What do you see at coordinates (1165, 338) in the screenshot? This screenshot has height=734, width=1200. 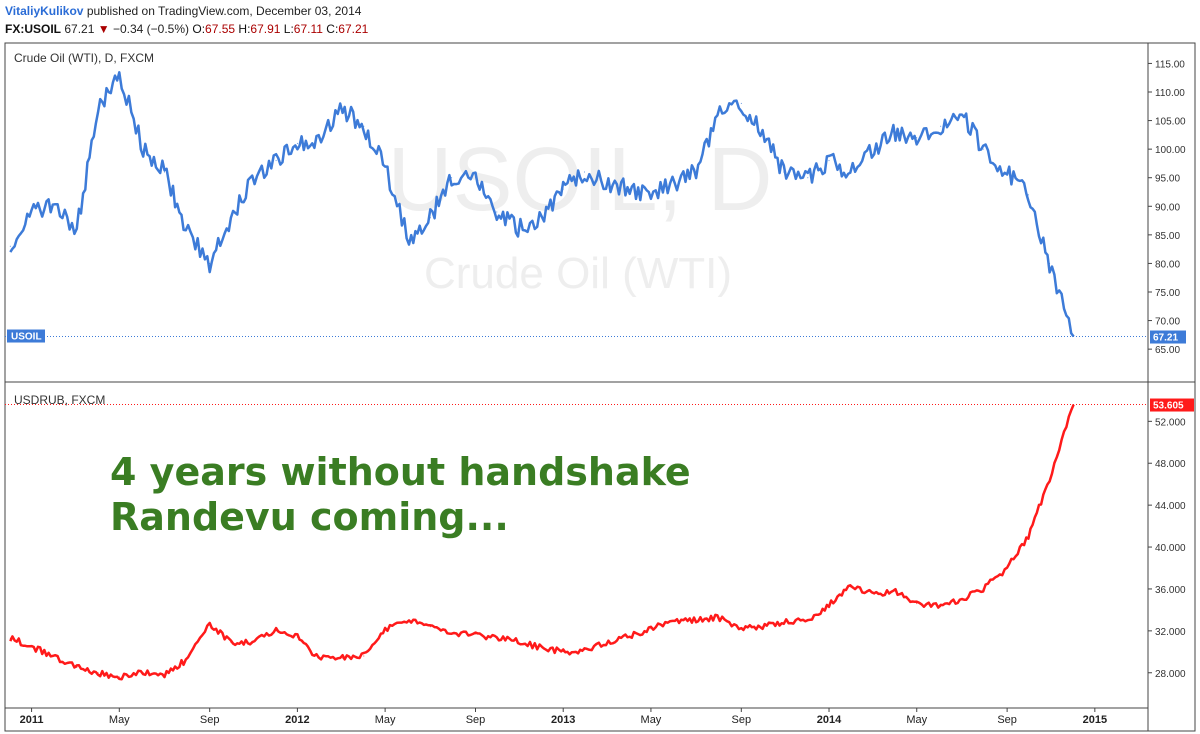 I see `oil-last-price: 67.21` at bounding box center [1165, 338].